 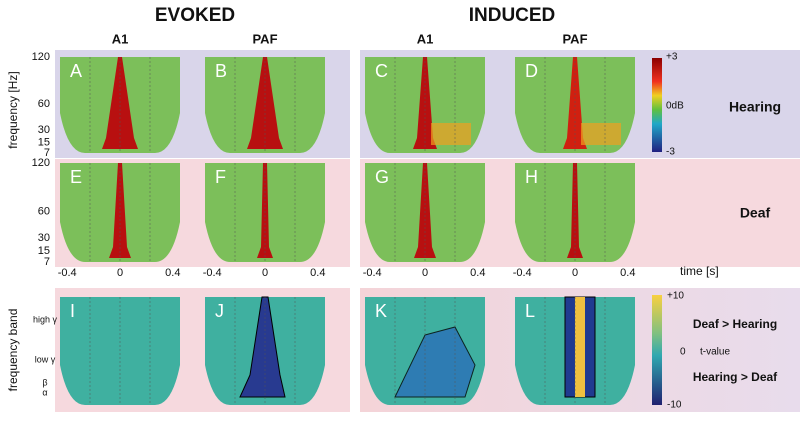 I want to click on header: INDUCED, so click(x=512, y=15).